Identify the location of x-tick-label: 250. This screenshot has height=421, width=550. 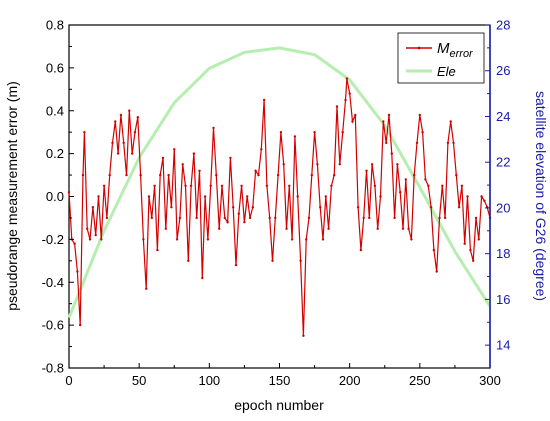
(420, 380).